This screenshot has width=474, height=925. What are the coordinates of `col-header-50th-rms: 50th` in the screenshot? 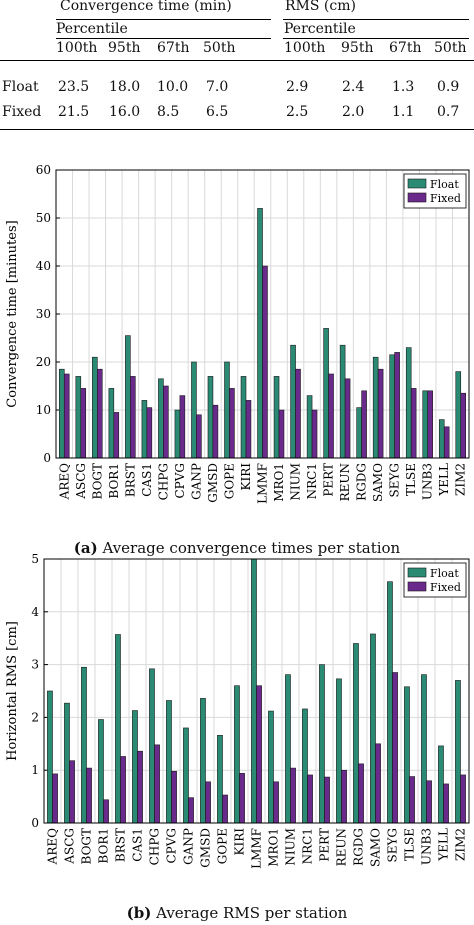 It's located at (450, 48).